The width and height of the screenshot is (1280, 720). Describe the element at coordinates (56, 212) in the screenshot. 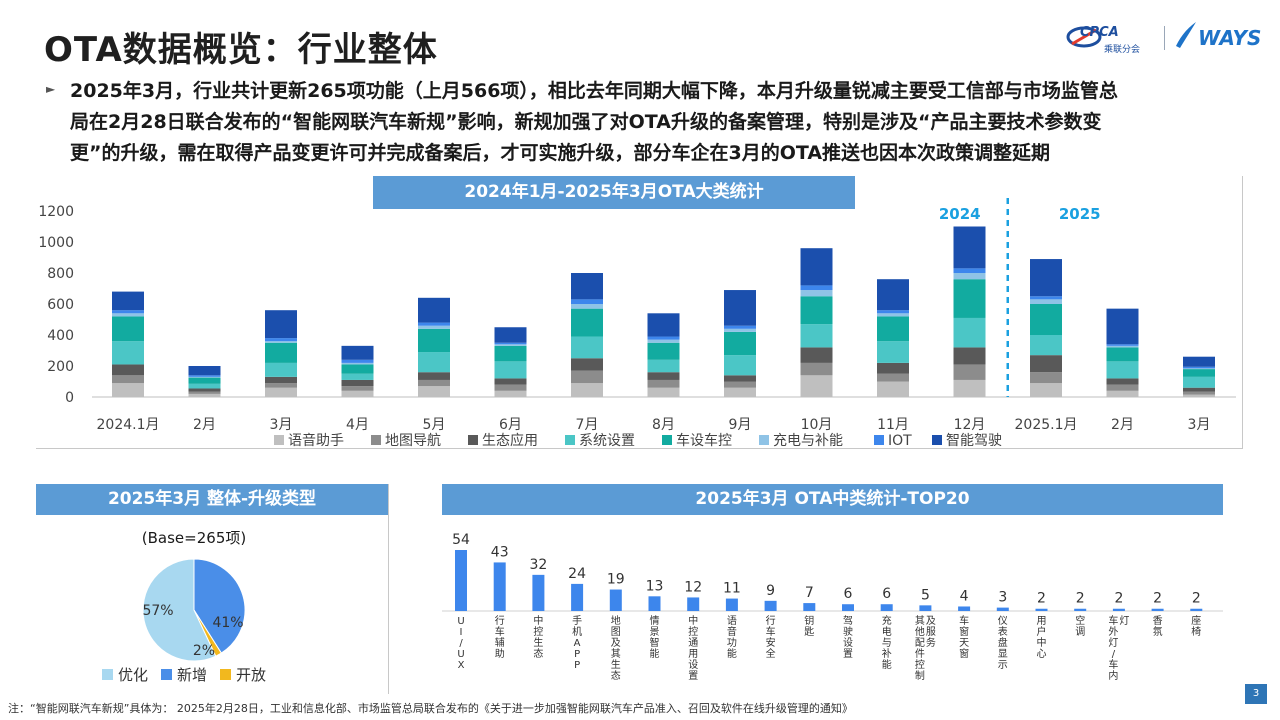

I see `y-tick-label: 1200` at that location.